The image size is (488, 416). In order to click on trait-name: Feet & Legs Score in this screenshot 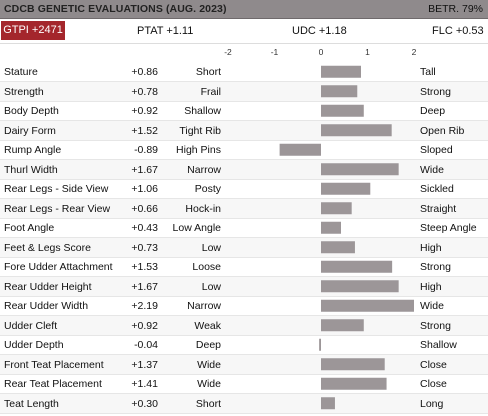, I will do `click(47, 247)`.